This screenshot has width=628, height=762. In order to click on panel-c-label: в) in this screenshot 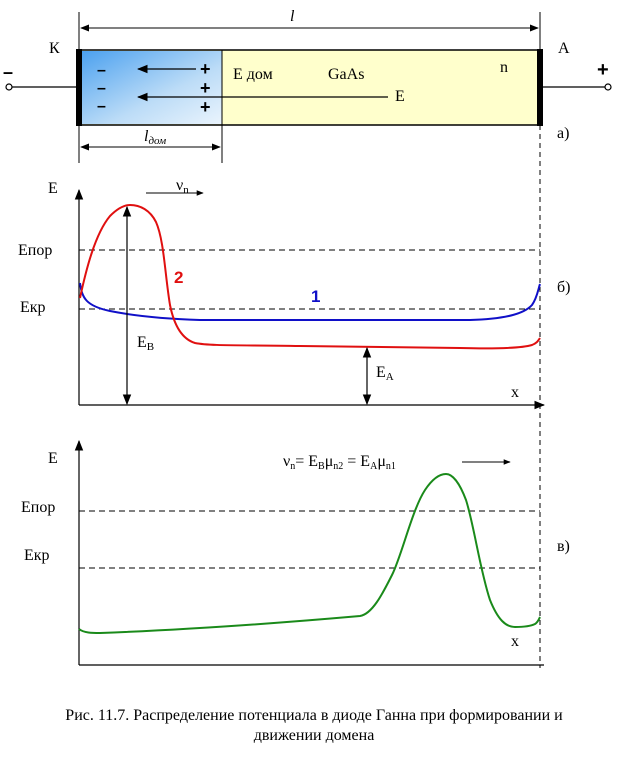, I will do `click(563, 546)`.